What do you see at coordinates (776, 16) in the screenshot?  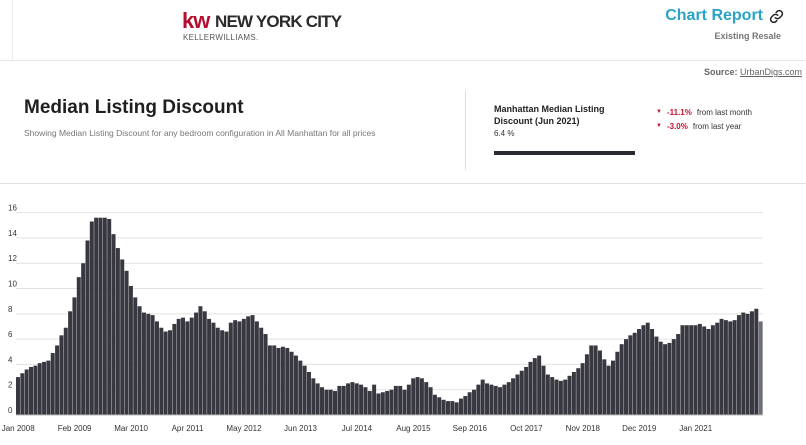 I see `link-icon` at bounding box center [776, 16].